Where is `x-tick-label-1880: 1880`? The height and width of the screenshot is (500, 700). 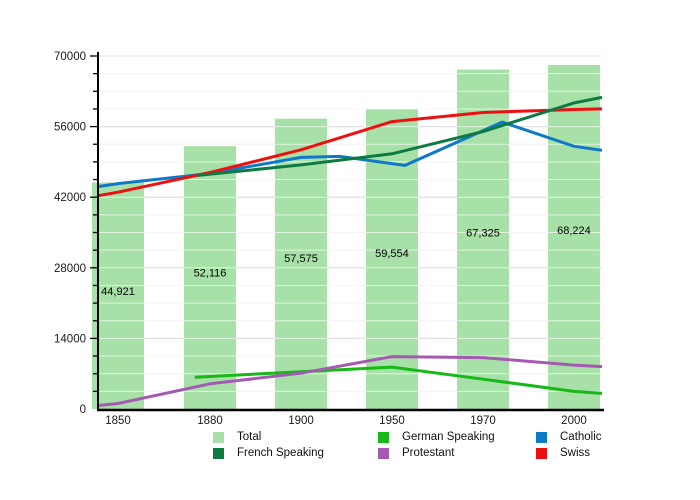
x-tick-label-1880: 1880 is located at coordinates (210, 421).